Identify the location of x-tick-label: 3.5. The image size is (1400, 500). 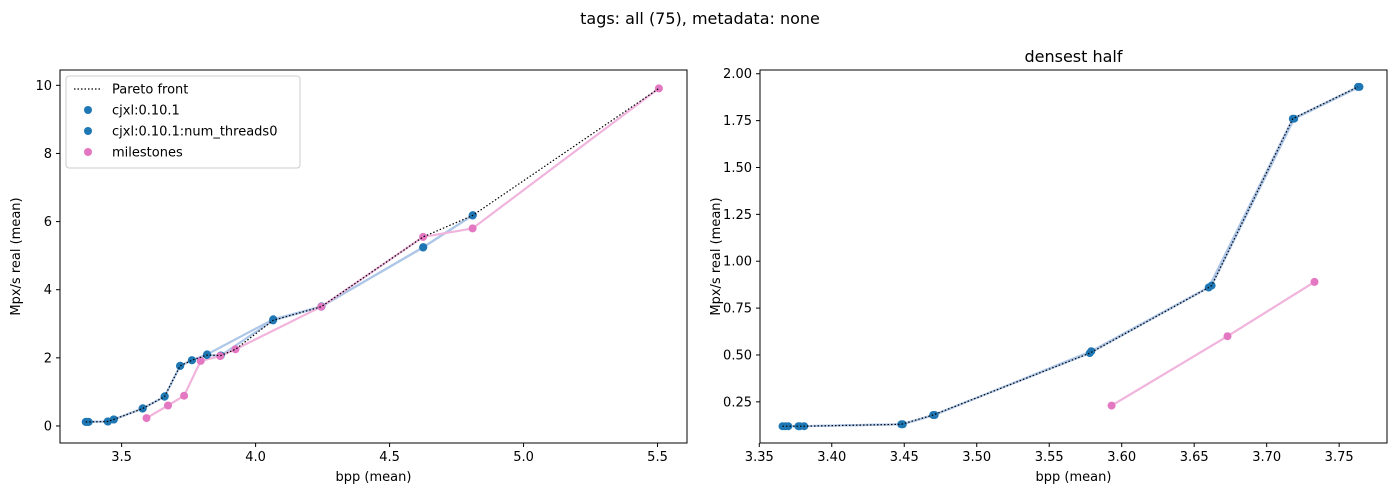
(121, 457).